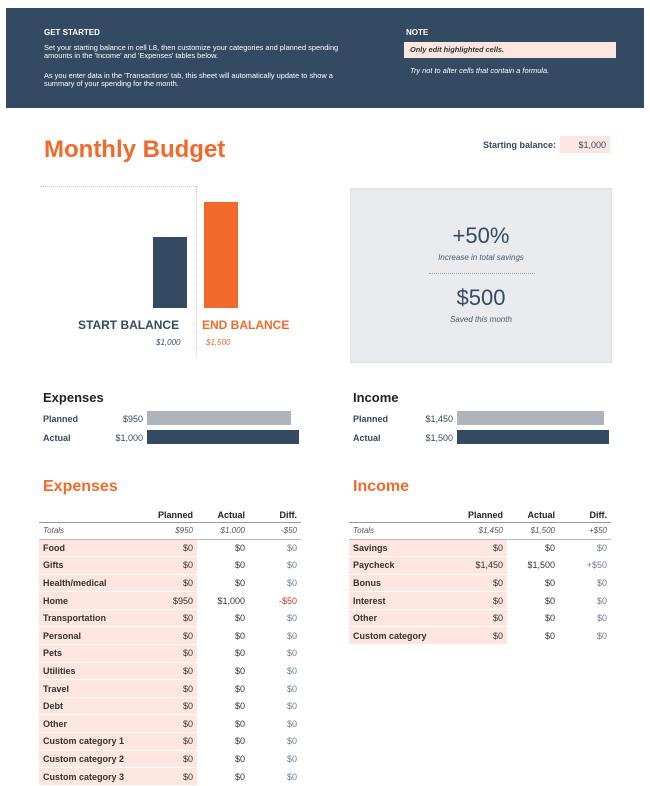 The image size is (650, 786). I want to click on totals-row: Totals $950 $1,000 -$50, so click(170, 531).